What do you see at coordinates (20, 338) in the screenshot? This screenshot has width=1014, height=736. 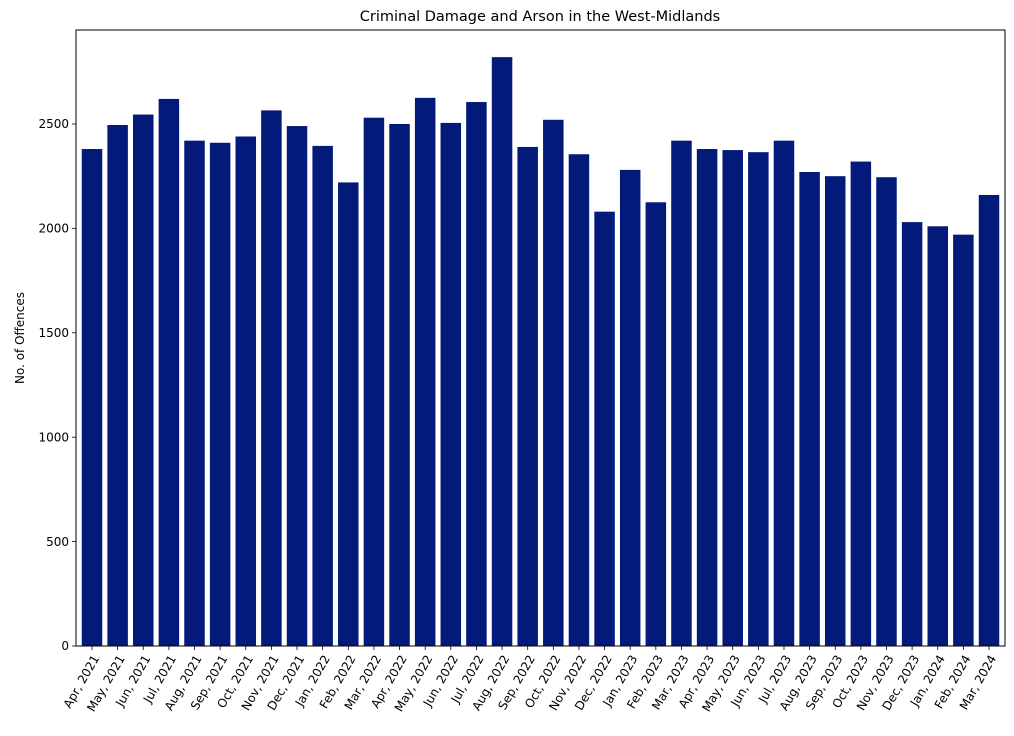 I see `y-axis-label: No. of Offences` at bounding box center [20, 338].